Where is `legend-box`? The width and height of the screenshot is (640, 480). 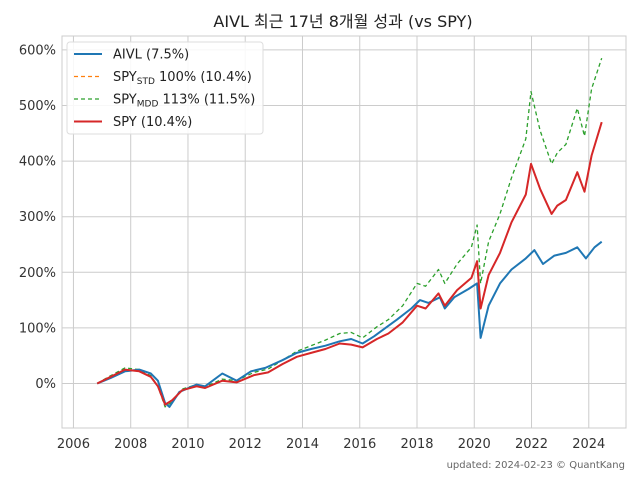 legend-box is located at coordinates (165, 88).